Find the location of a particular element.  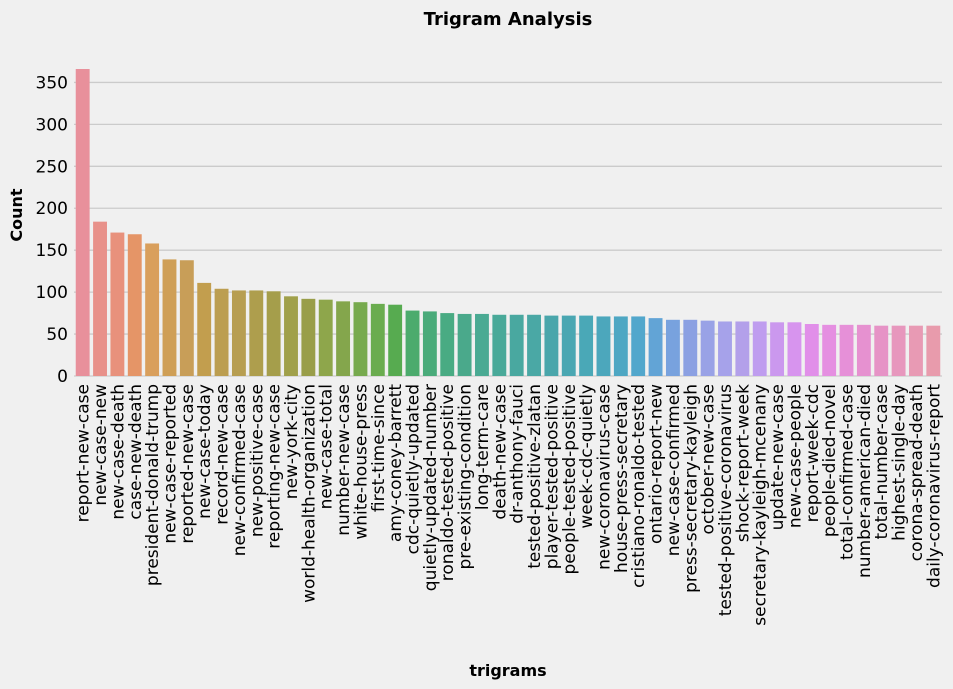

x-tick-label: long-term-care is located at coordinates (483, 447).